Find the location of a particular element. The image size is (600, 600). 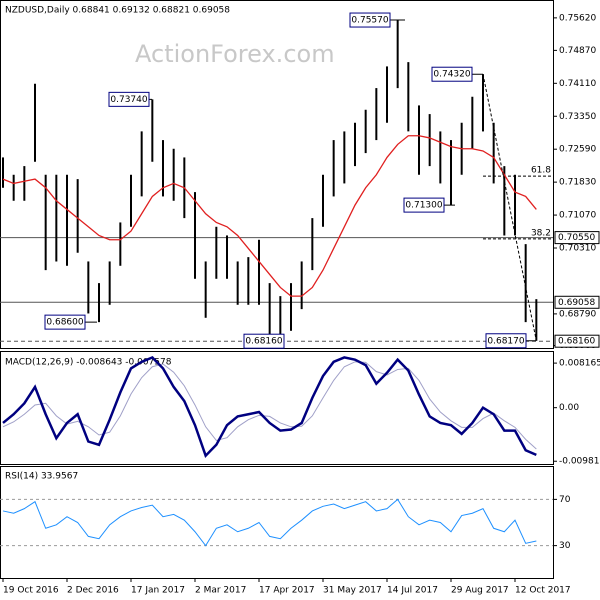

y-tick-label: 0.70310 is located at coordinates (577, 249).